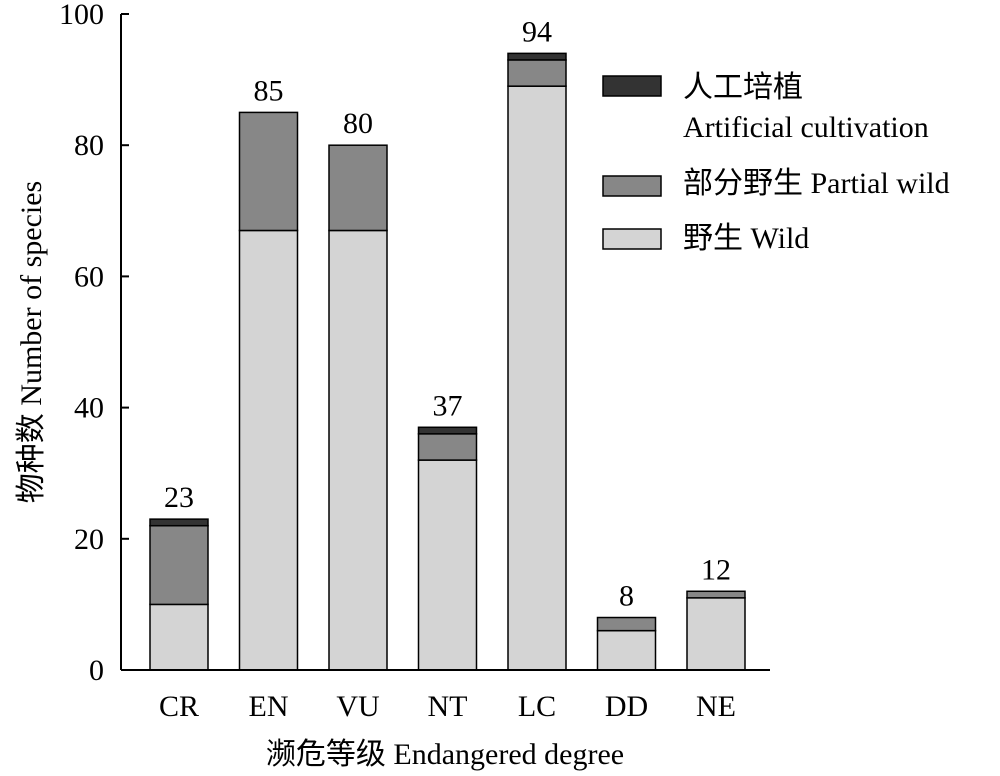 The height and width of the screenshot is (776, 1000). Describe the element at coordinates (179, 497) in the screenshot. I see `total-label-cr: 23` at that location.